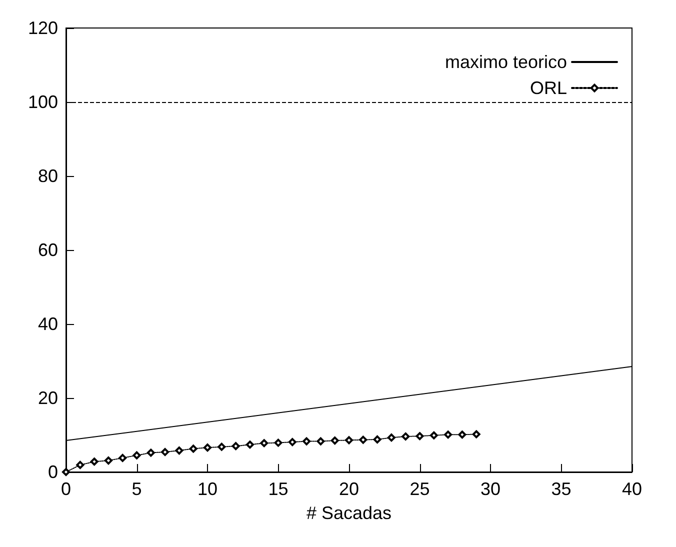 The image size is (676, 547). Describe the element at coordinates (48, 398) in the screenshot. I see `y-tick-label: 20` at that location.